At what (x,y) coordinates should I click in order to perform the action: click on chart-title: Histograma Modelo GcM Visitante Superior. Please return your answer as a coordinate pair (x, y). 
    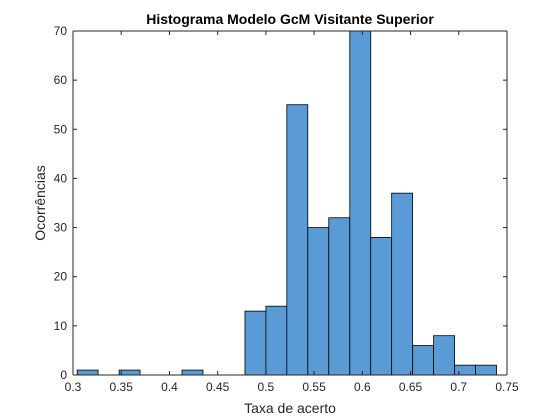
    Looking at the image, I should click on (290, 19).